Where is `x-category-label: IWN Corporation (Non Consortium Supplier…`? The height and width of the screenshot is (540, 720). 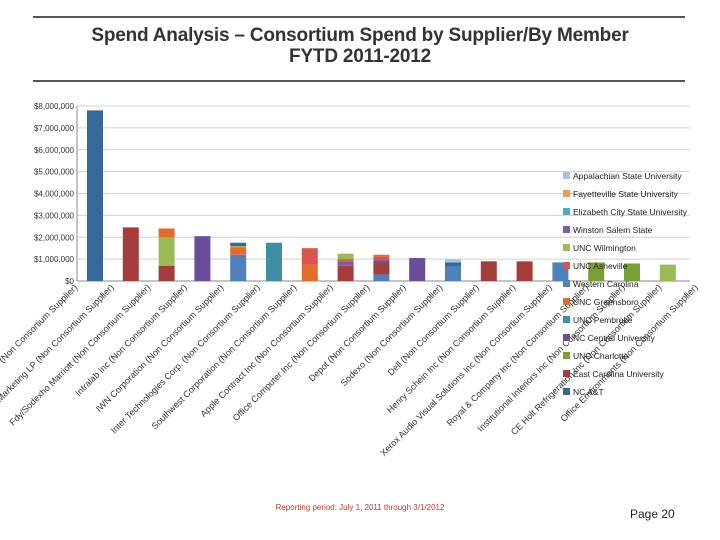 x-category-label: IWN Corporation (Non Consortium Supplier… is located at coordinates (160, 348).